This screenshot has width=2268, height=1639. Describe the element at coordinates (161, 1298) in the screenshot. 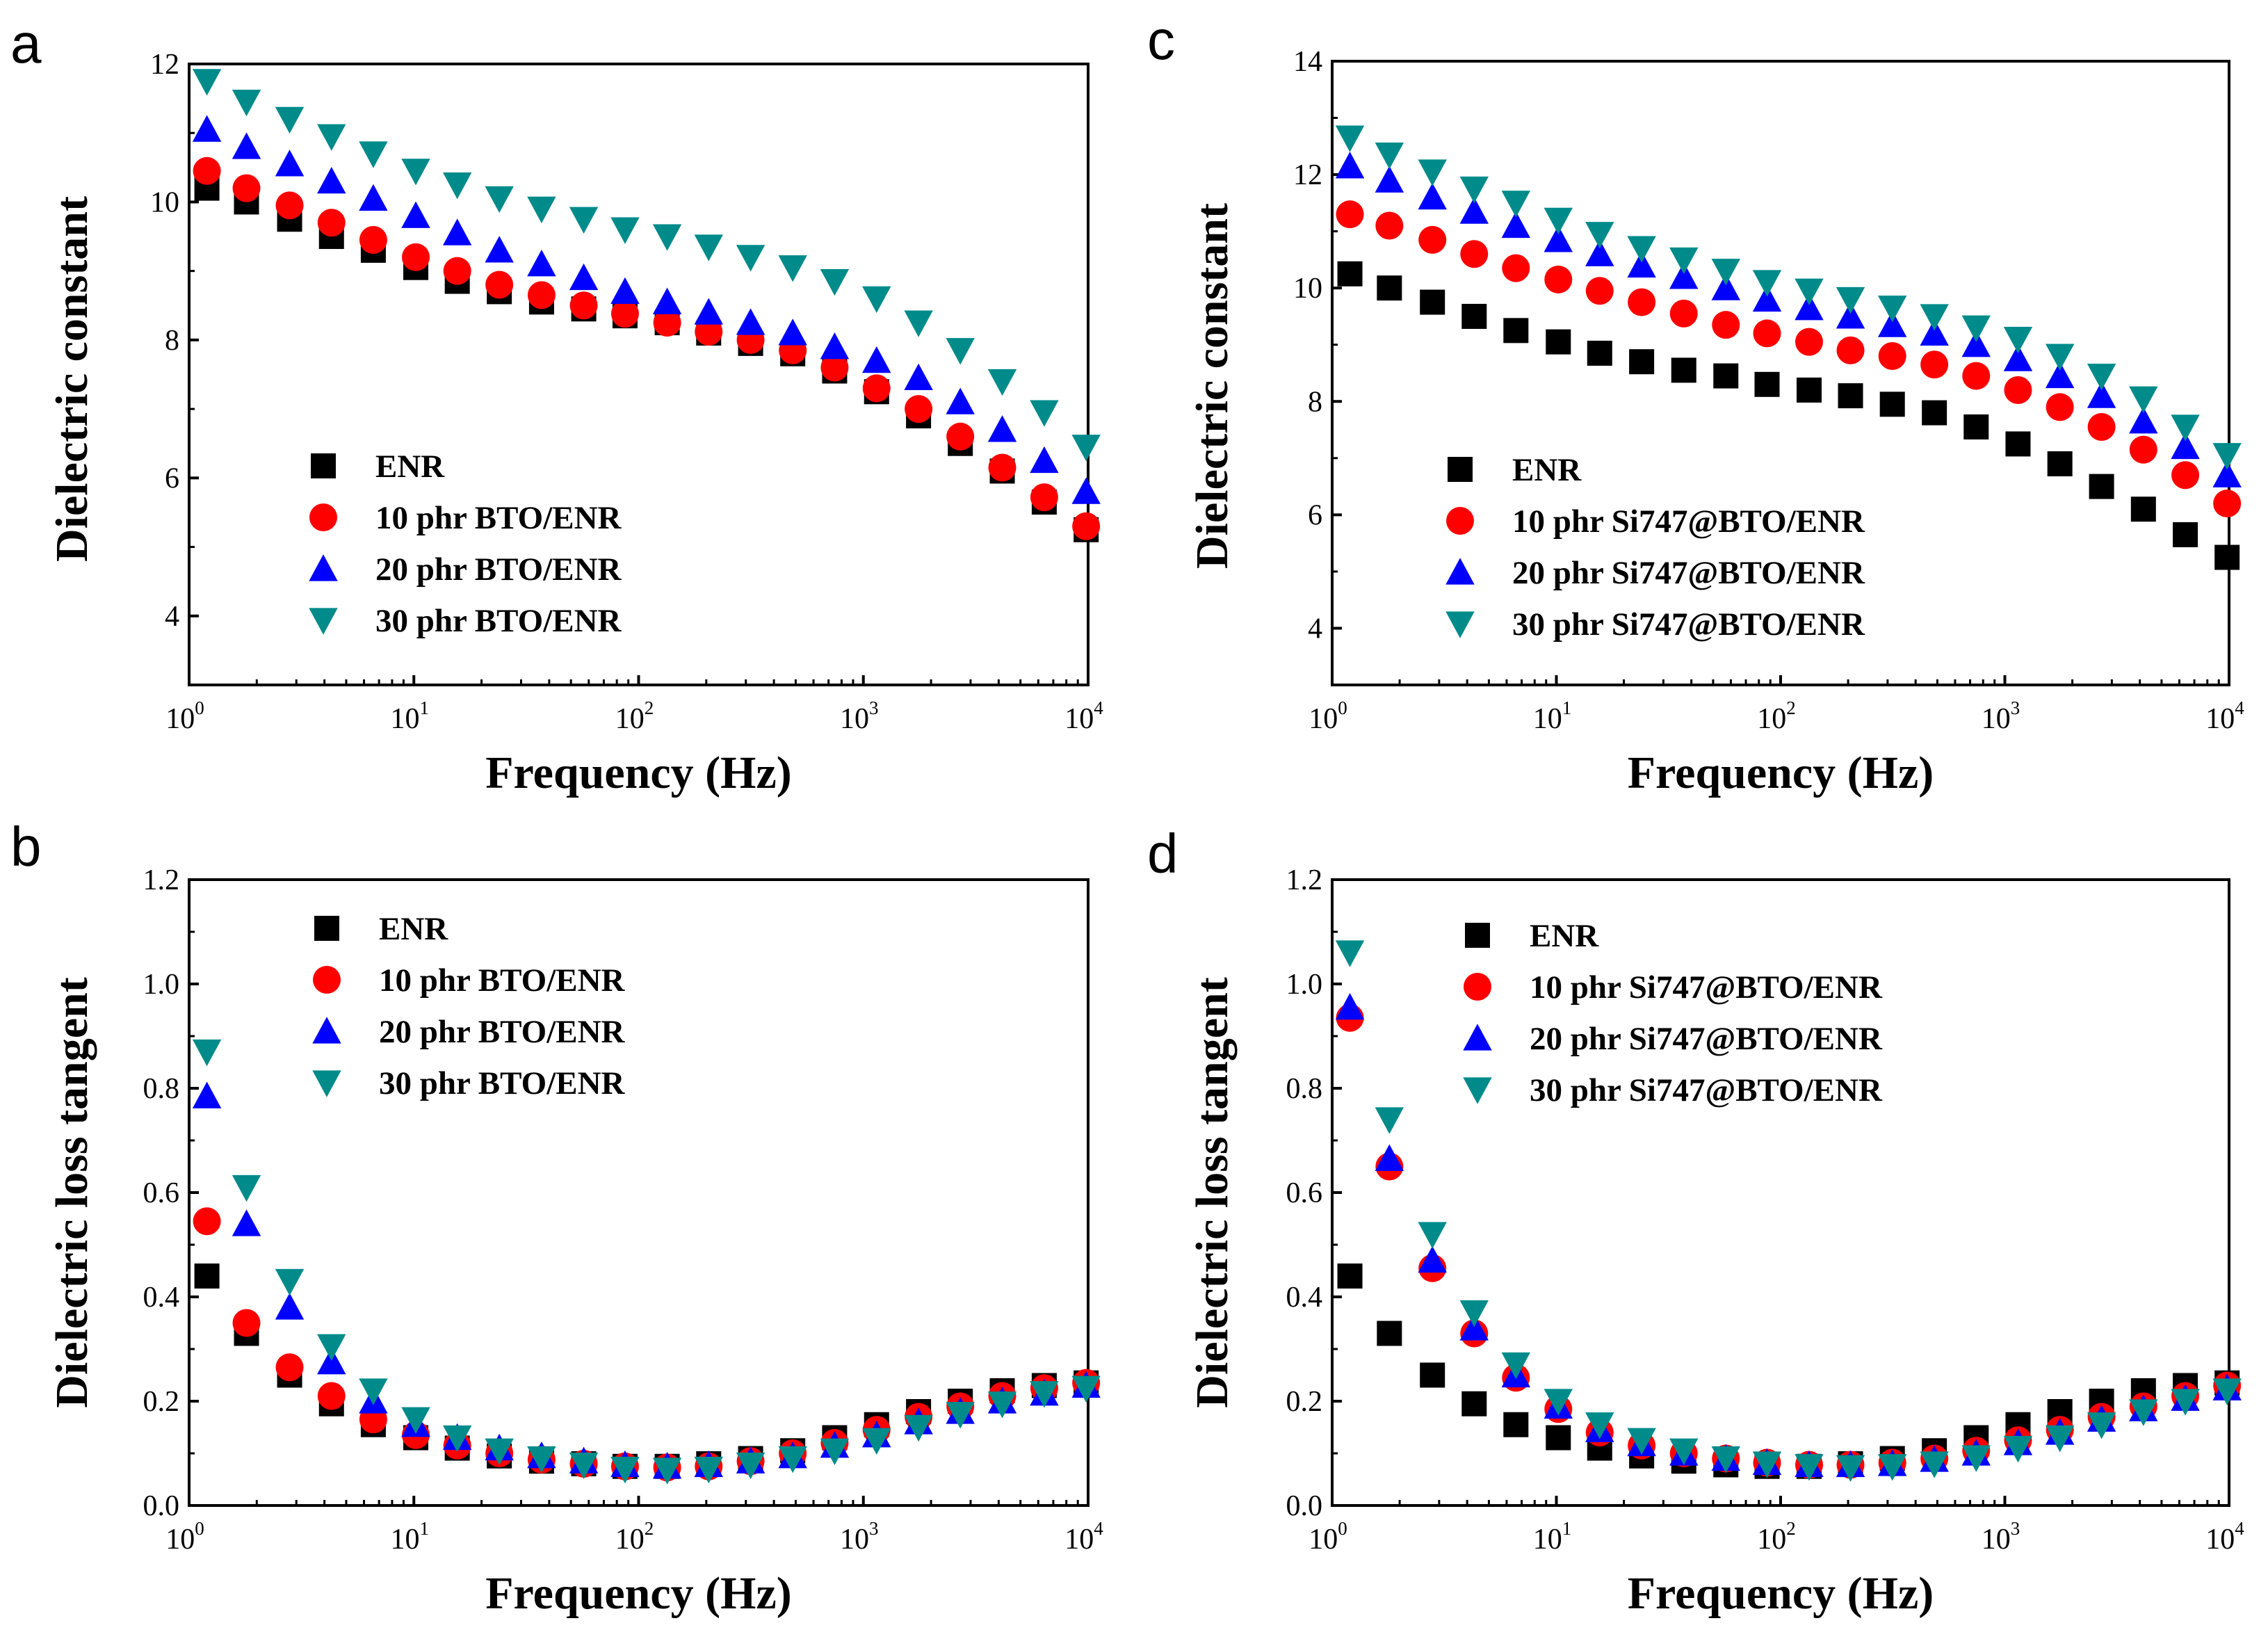

I see `y-tick-label: 0.4` at that location.